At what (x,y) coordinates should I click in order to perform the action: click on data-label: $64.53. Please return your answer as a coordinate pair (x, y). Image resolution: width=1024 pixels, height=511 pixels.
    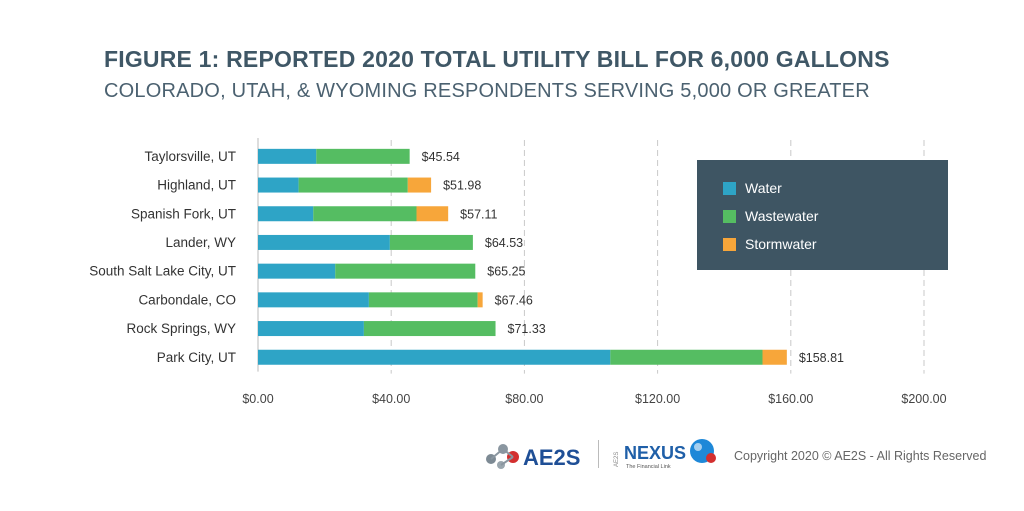
    Looking at the image, I should click on (504, 243).